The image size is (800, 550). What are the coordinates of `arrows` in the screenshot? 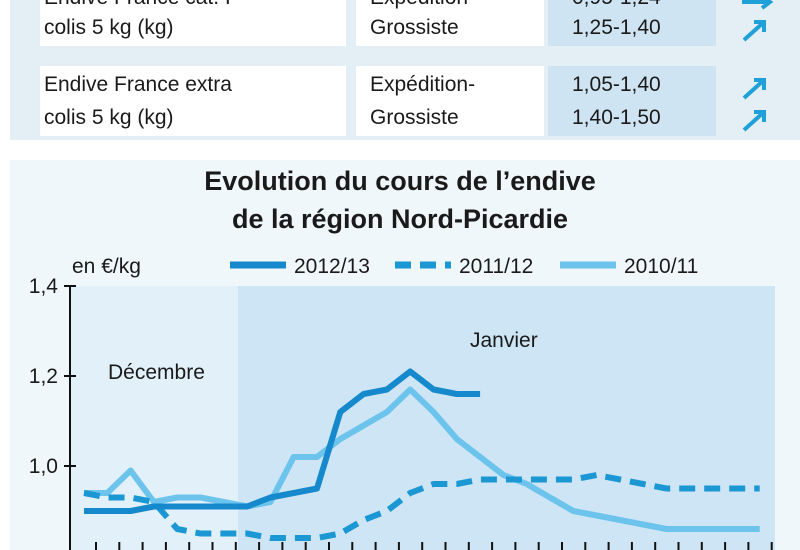 It's located at (758, 66).